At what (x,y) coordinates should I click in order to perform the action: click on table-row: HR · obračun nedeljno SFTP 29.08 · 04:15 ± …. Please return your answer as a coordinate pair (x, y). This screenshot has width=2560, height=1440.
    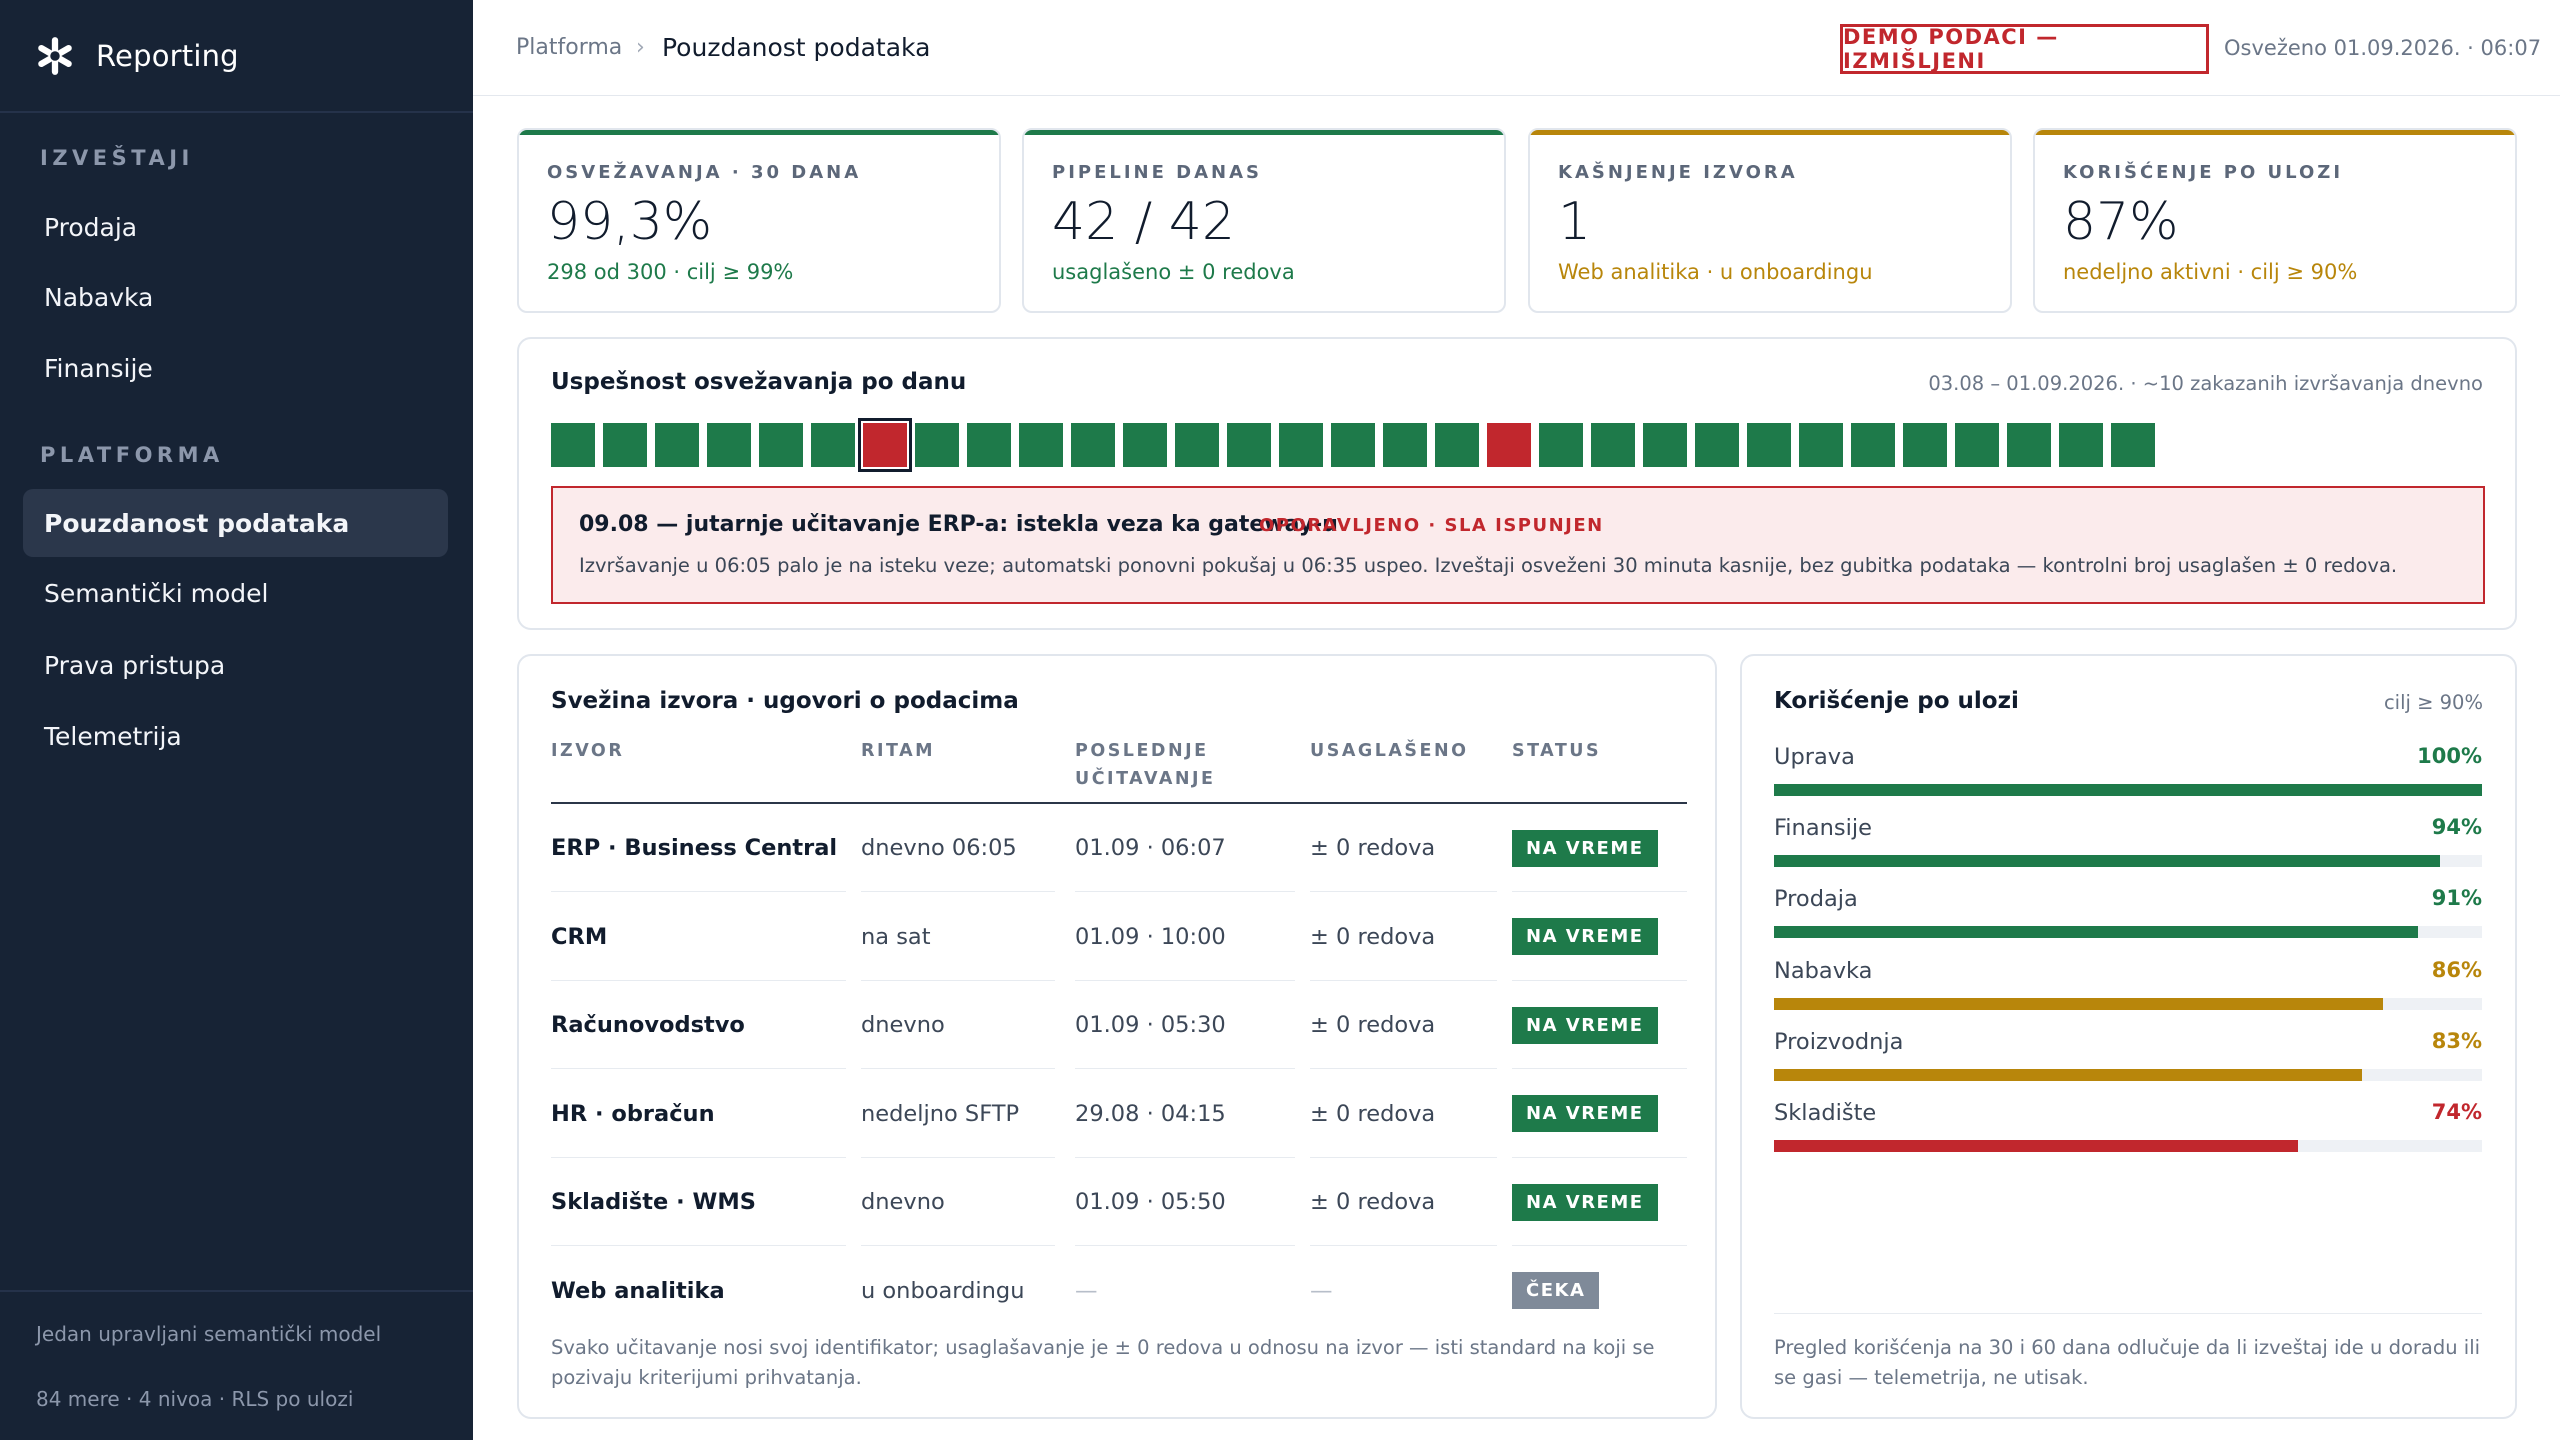
    Looking at the image, I should click on (1119, 1114).